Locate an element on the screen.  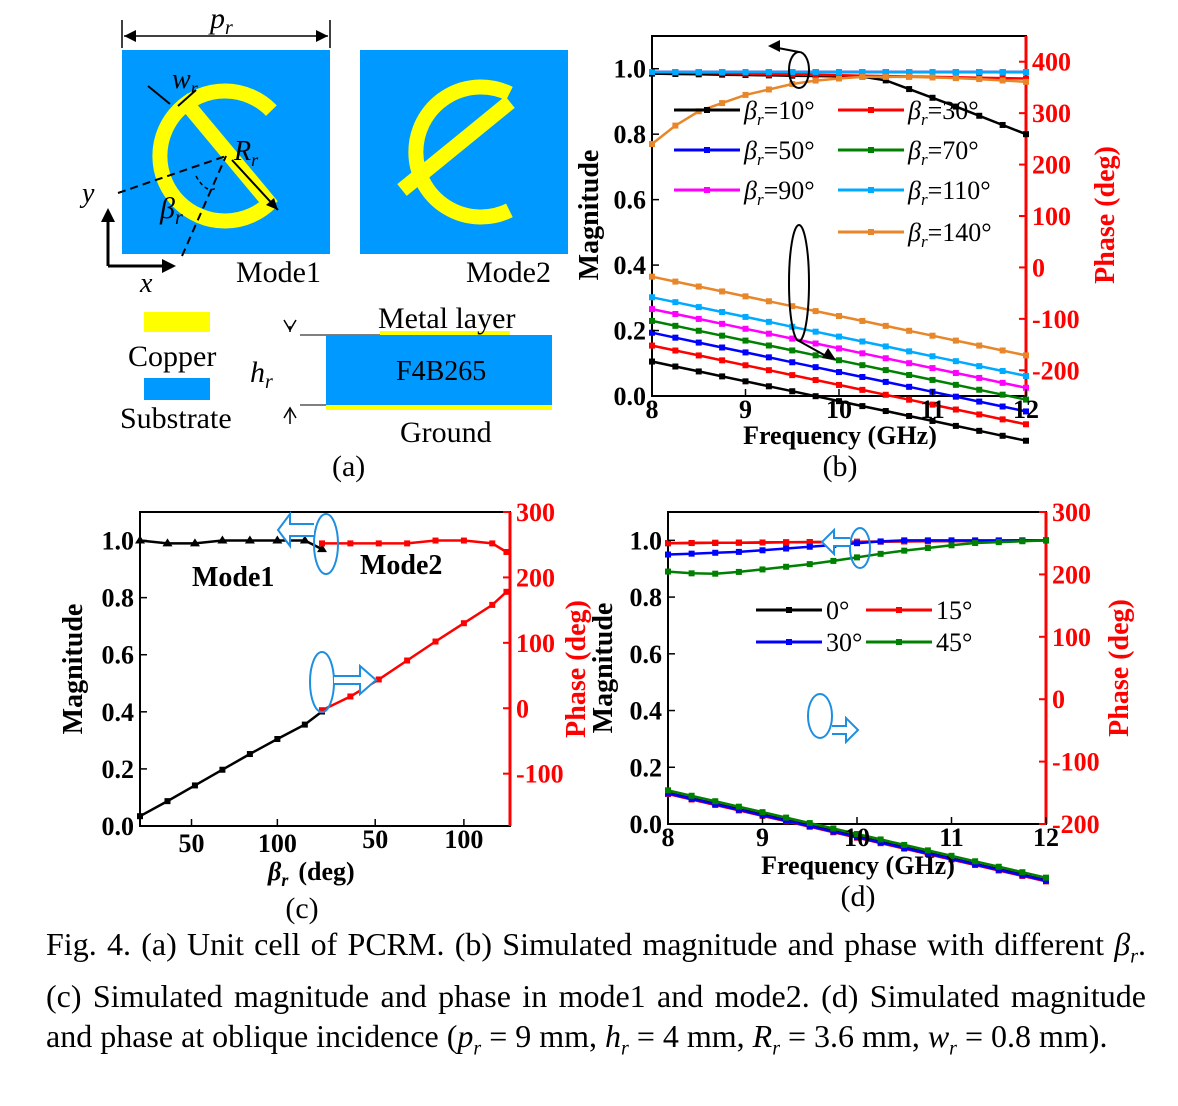
panel-d-y2label: Phase (deg) is located at coordinates (1119, 668).